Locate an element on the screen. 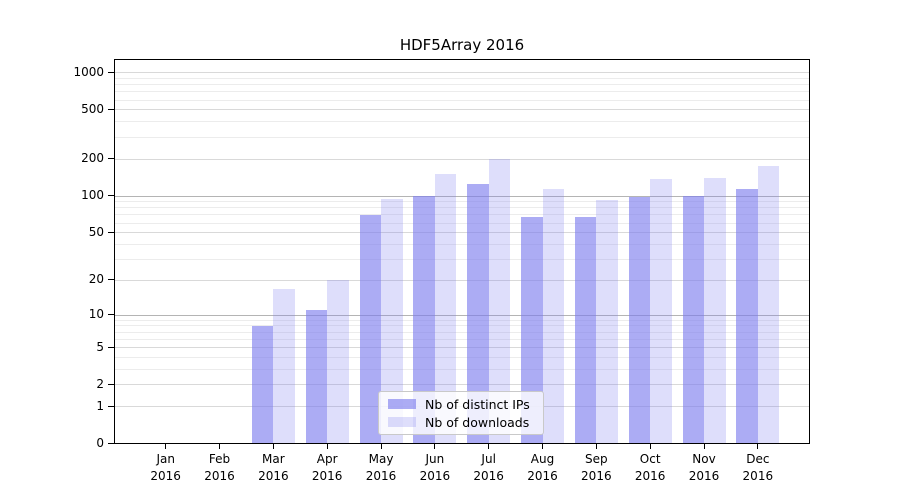 This screenshot has height=500, width=900. y-tick-label: 1000 is located at coordinates (88, 71).